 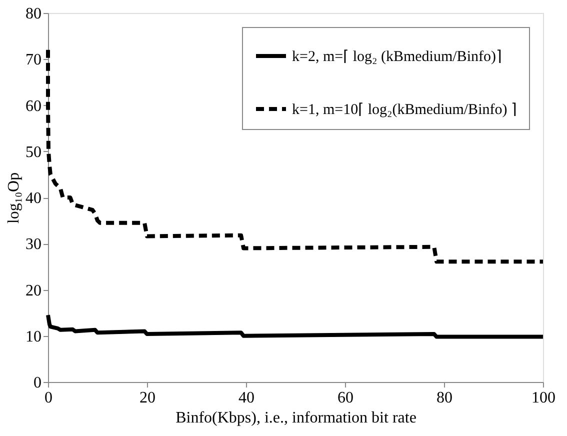 What do you see at coordinates (14, 198) in the screenshot?
I see `y-axis-title: log₁₀Op` at bounding box center [14, 198].